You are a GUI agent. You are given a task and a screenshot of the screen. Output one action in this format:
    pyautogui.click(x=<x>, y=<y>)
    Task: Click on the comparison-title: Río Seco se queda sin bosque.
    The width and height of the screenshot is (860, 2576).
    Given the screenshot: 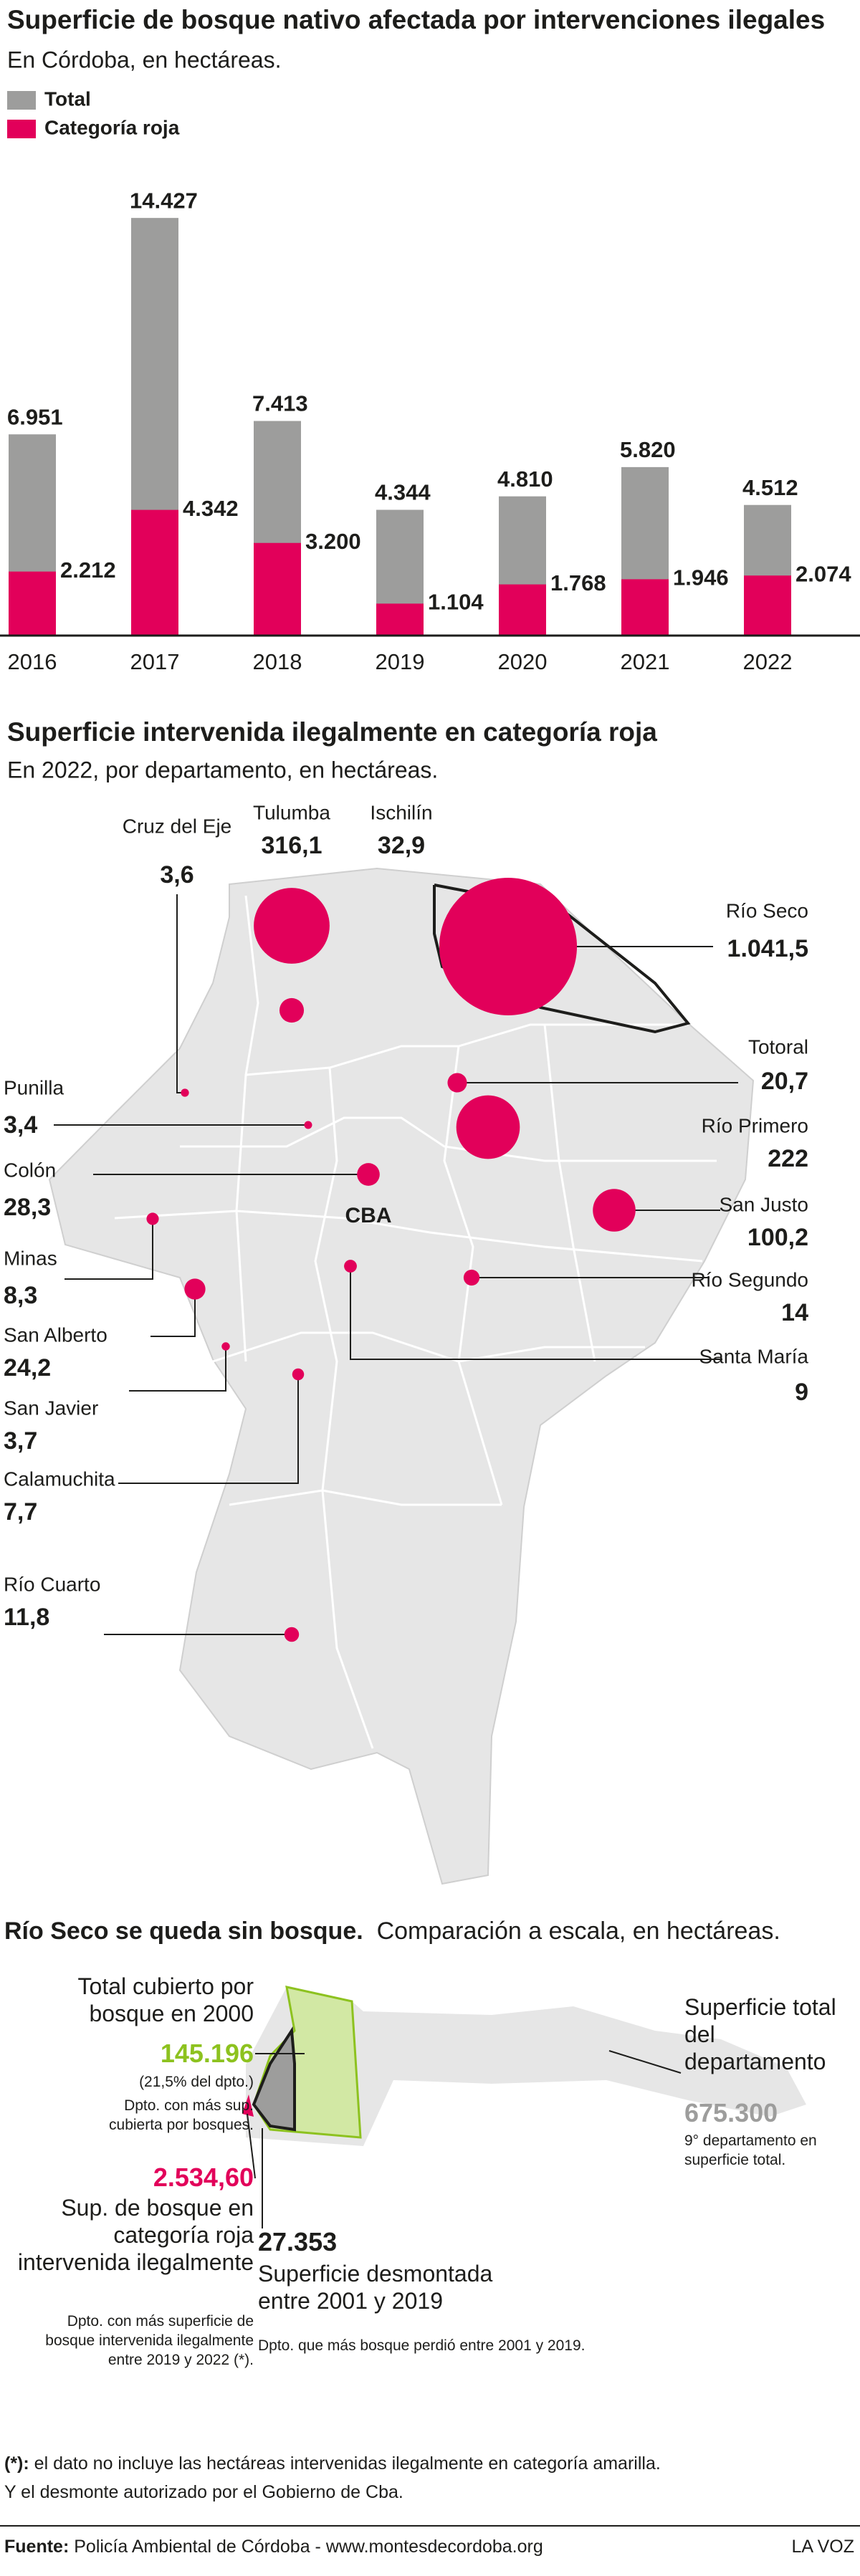 What is the action you would take?
    pyautogui.click(x=183, y=1931)
    